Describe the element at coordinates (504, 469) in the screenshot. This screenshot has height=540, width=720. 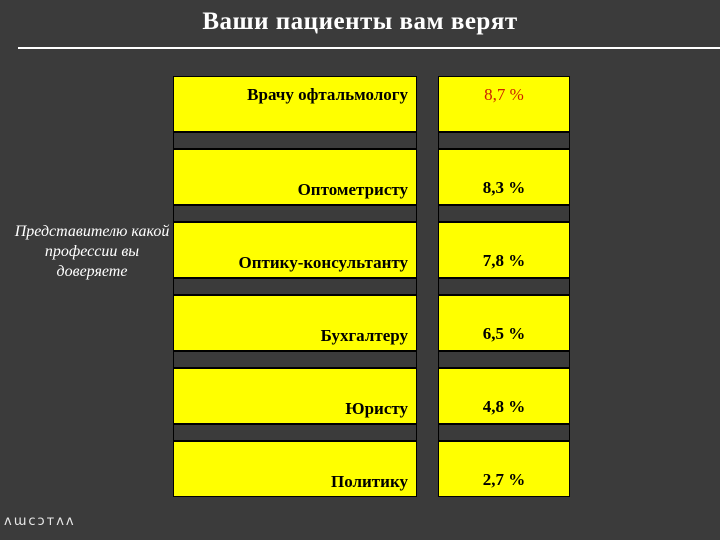
I see `percentage-cell: 2,7 %` at that location.